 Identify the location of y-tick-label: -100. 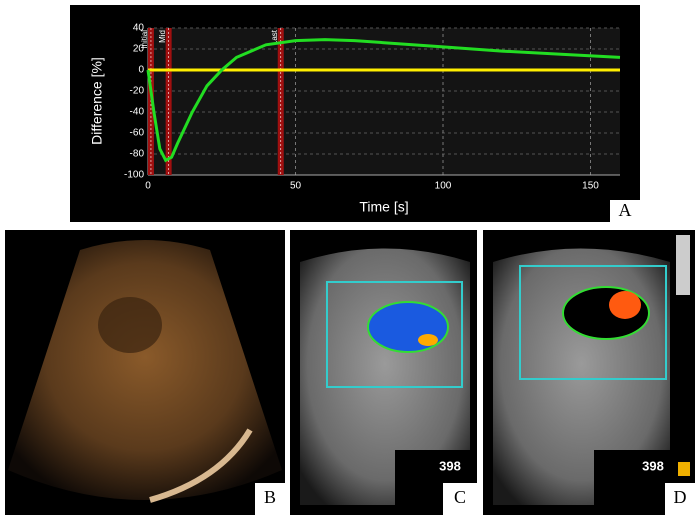
(134, 175).